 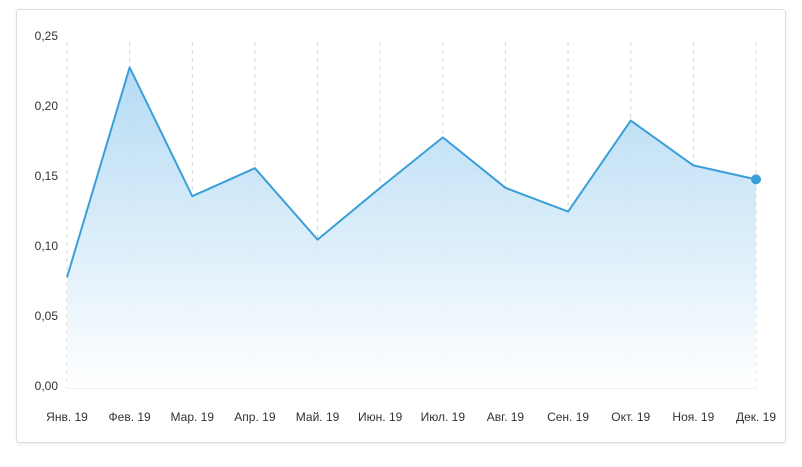 What do you see at coordinates (47, 176) in the screenshot?
I see `y-tick-label: 0,15` at bounding box center [47, 176].